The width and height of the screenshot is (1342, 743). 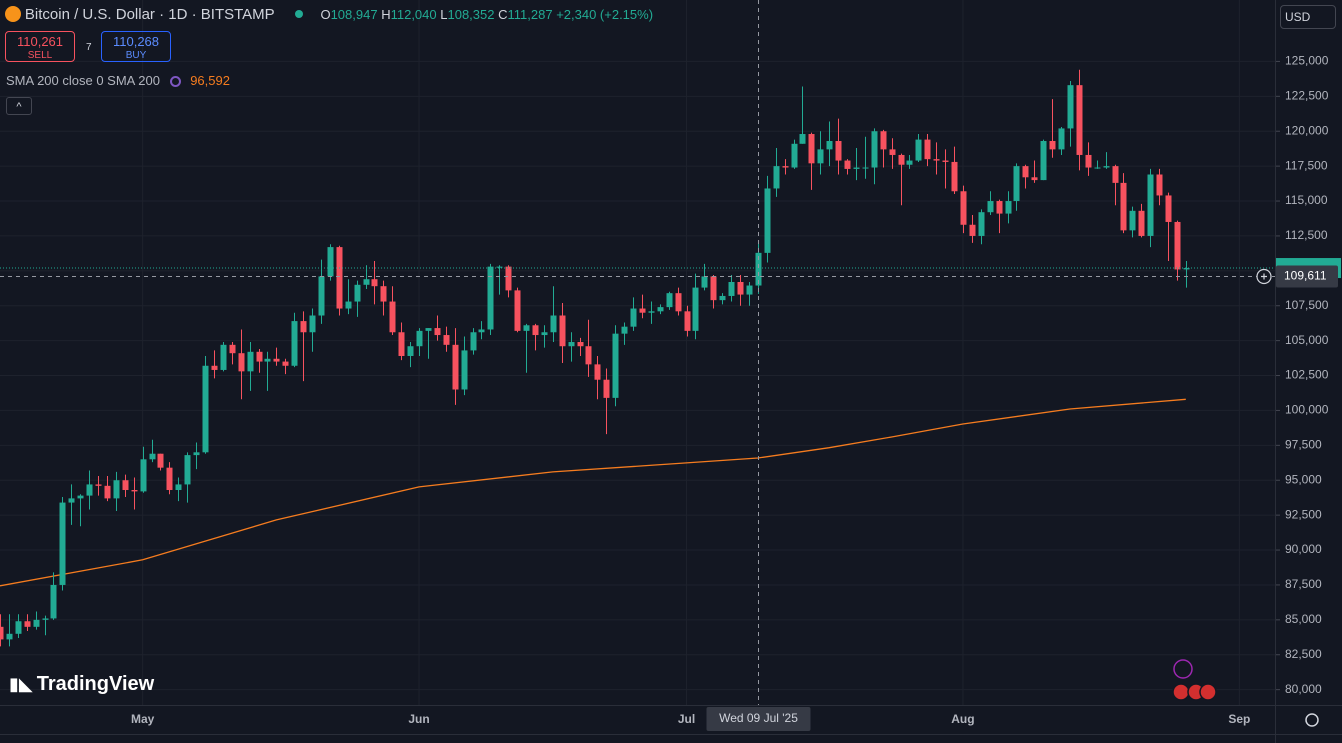 What do you see at coordinates (13, 14) in the screenshot?
I see `coin-icon` at bounding box center [13, 14].